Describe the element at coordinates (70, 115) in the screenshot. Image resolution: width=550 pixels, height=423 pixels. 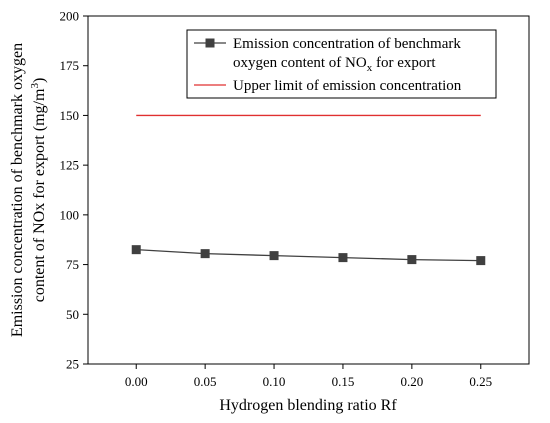
I see `y-tick-label: 150` at that location.